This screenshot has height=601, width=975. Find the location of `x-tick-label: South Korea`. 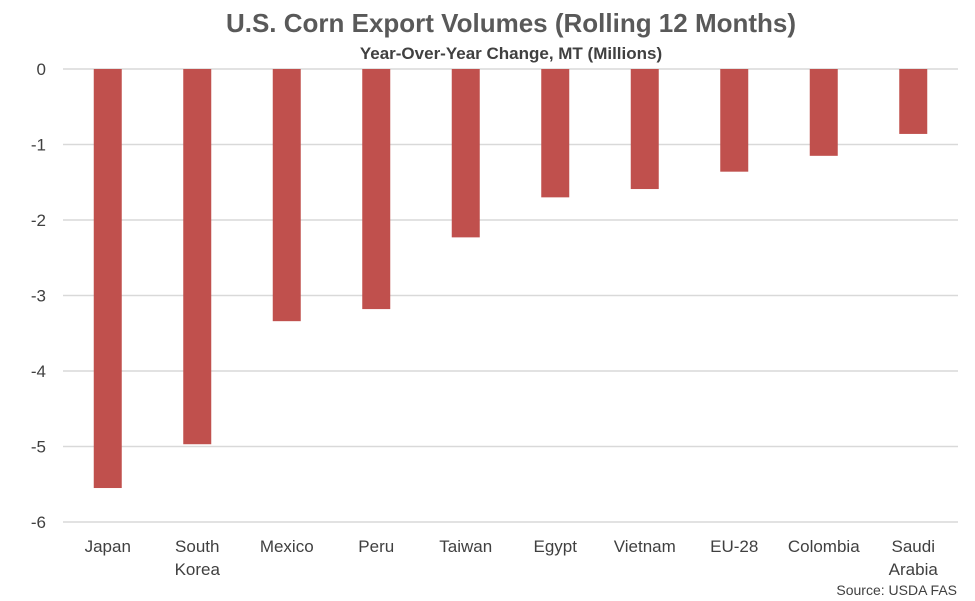

x-tick-label: South Korea is located at coordinates (198, 558).